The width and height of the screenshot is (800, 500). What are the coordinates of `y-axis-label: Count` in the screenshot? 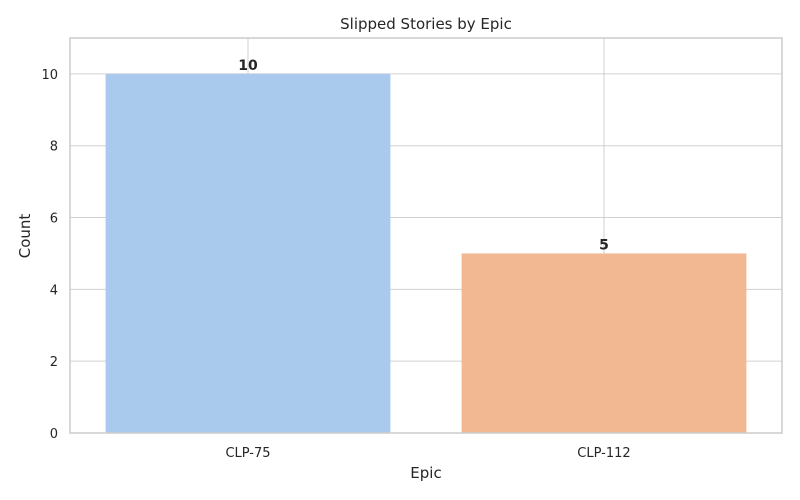 It's located at (25, 236).